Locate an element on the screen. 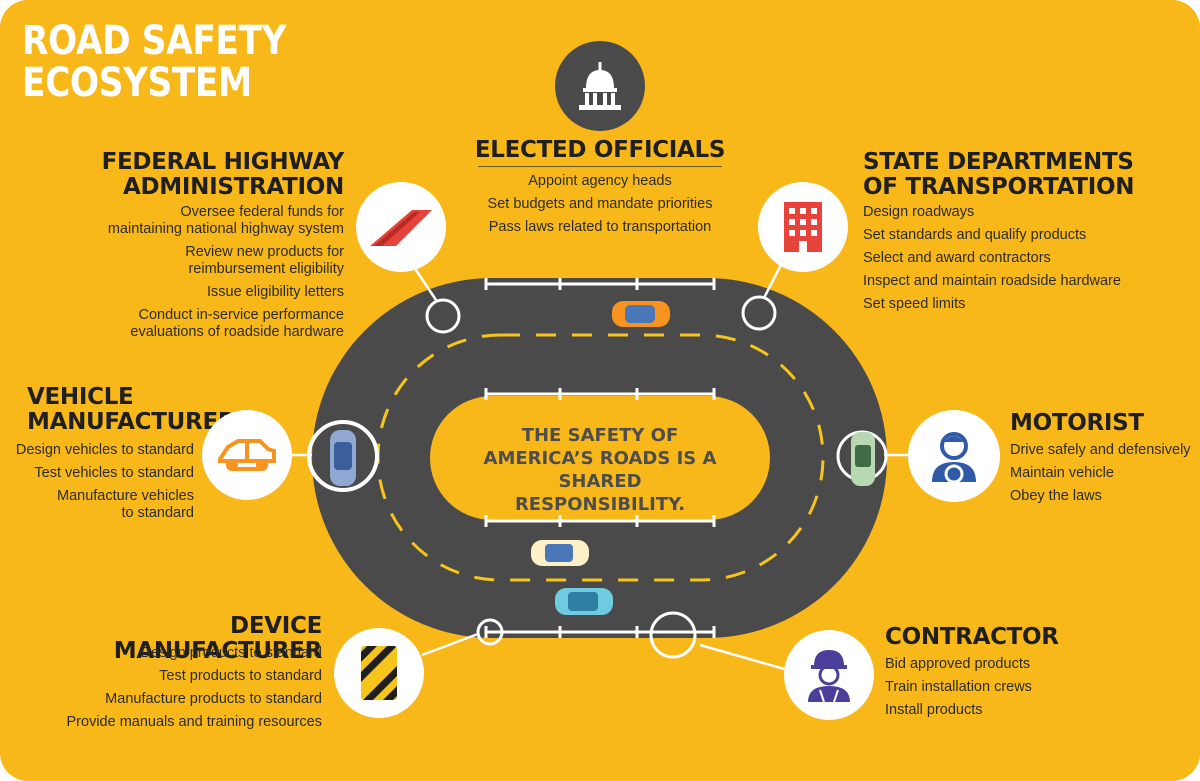 The width and height of the screenshot is (1200, 781). list-item-line: to standard is located at coordinates (157, 513).